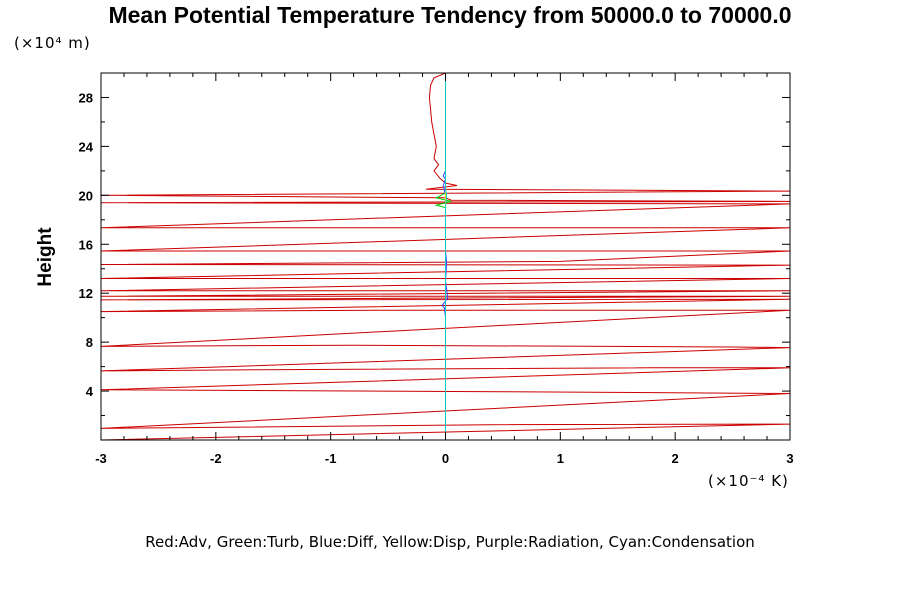 The image size is (900, 600). I want to click on x-tick-label: -3, so click(101, 458).